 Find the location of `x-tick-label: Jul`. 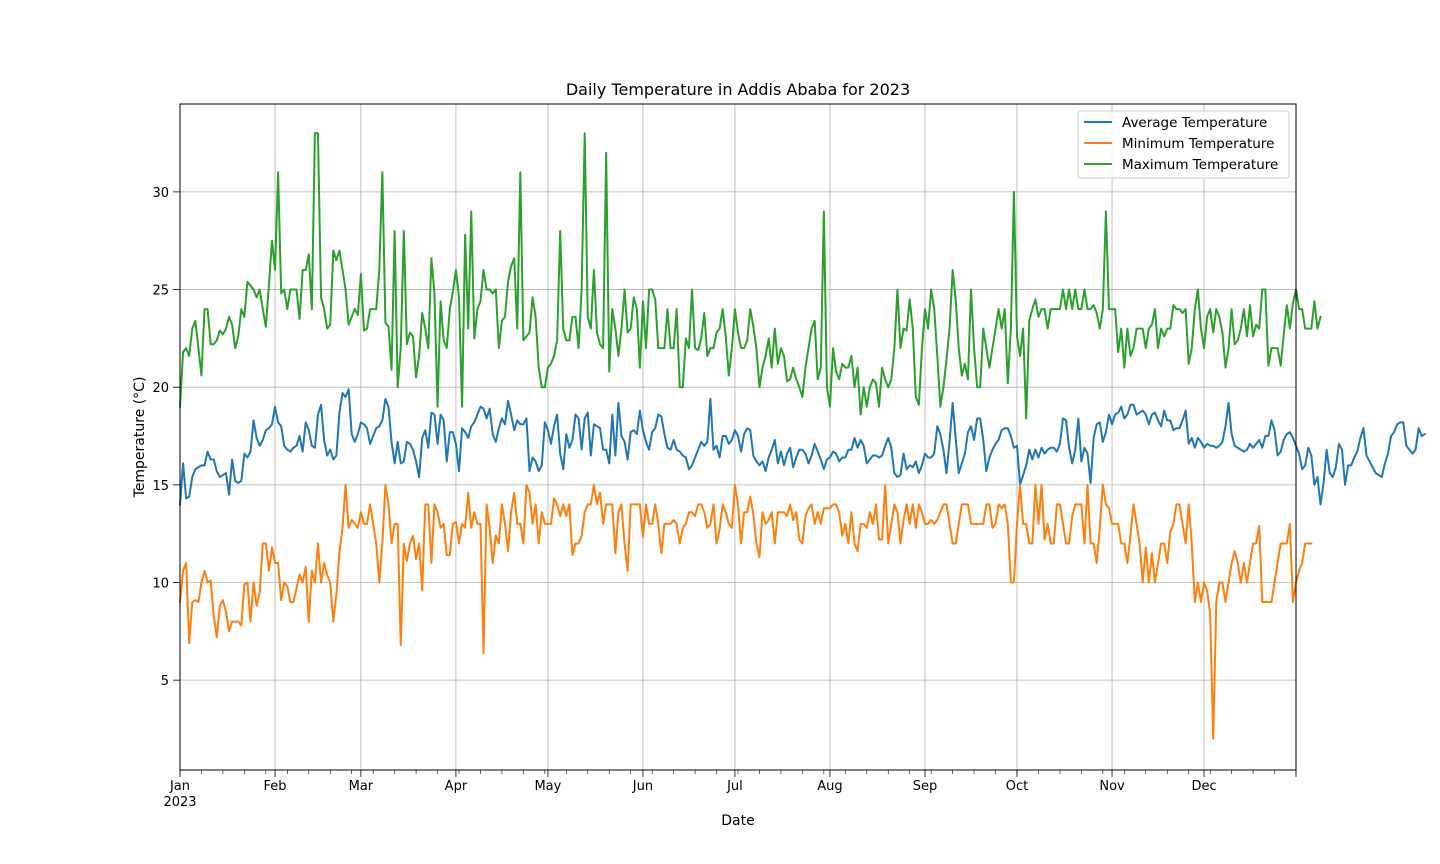

x-tick-label: Jul is located at coordinates (734, 786).